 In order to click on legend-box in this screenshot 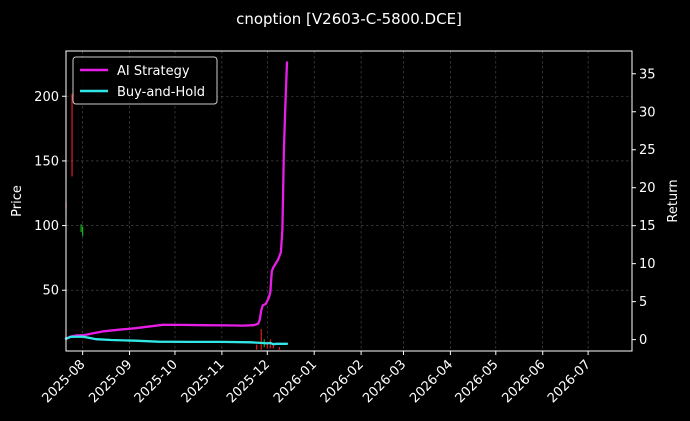, I will do `click(145, 80)`.